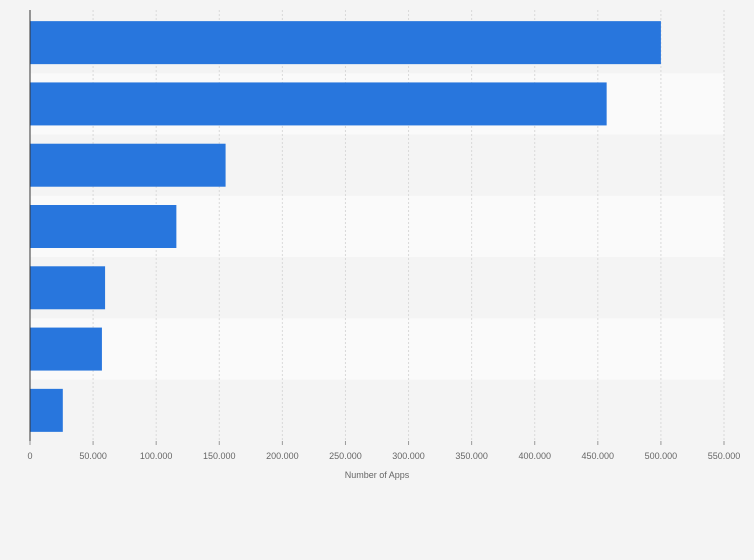 This screenshot has width=754, height=560. I want to click on x-tick-label: 200.000, so click(282, 456).